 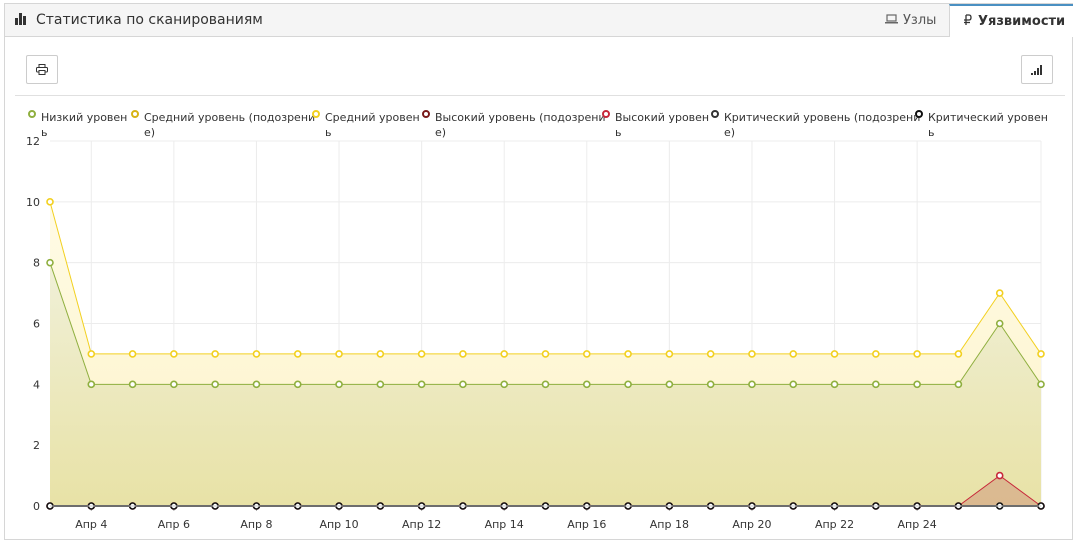 I want to click on y-tick-label: 0, so click(x=36, y=506).